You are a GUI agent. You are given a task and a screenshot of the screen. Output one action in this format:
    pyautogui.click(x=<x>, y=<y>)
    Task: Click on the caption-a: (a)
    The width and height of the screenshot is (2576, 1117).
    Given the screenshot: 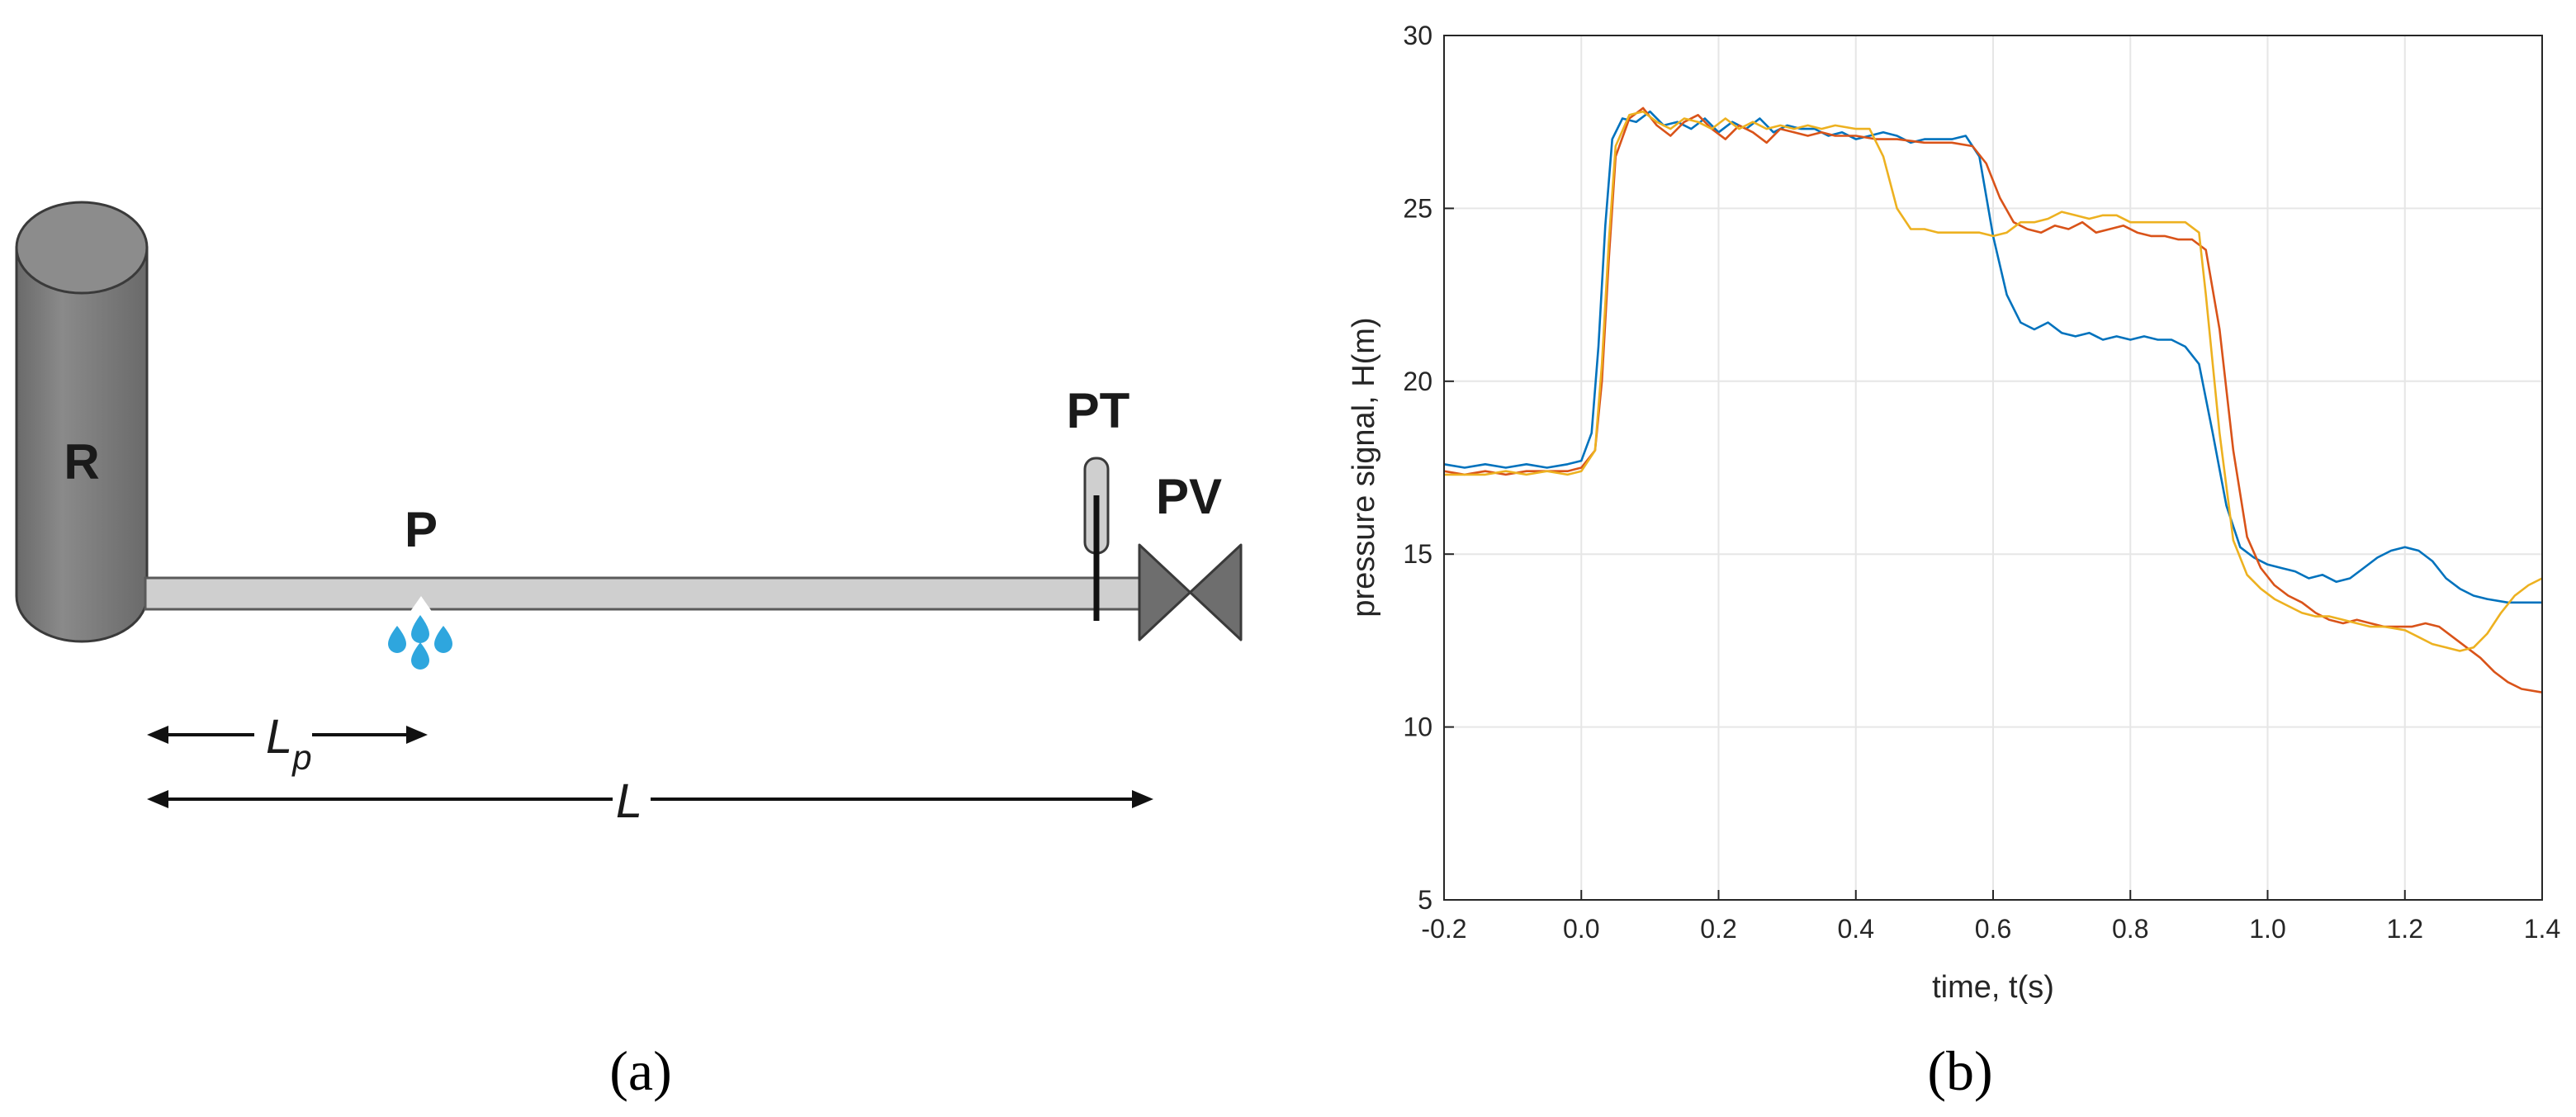 What is the action you would take?
    pyautogui.click(x=640, y=1070)
    